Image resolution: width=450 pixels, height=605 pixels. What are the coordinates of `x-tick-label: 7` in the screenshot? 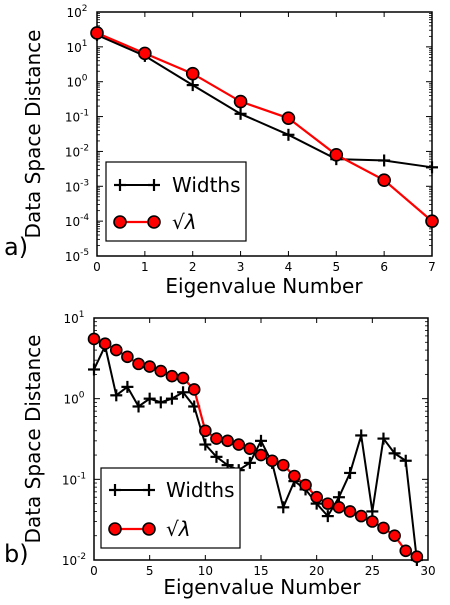 It's located at (432, 267).